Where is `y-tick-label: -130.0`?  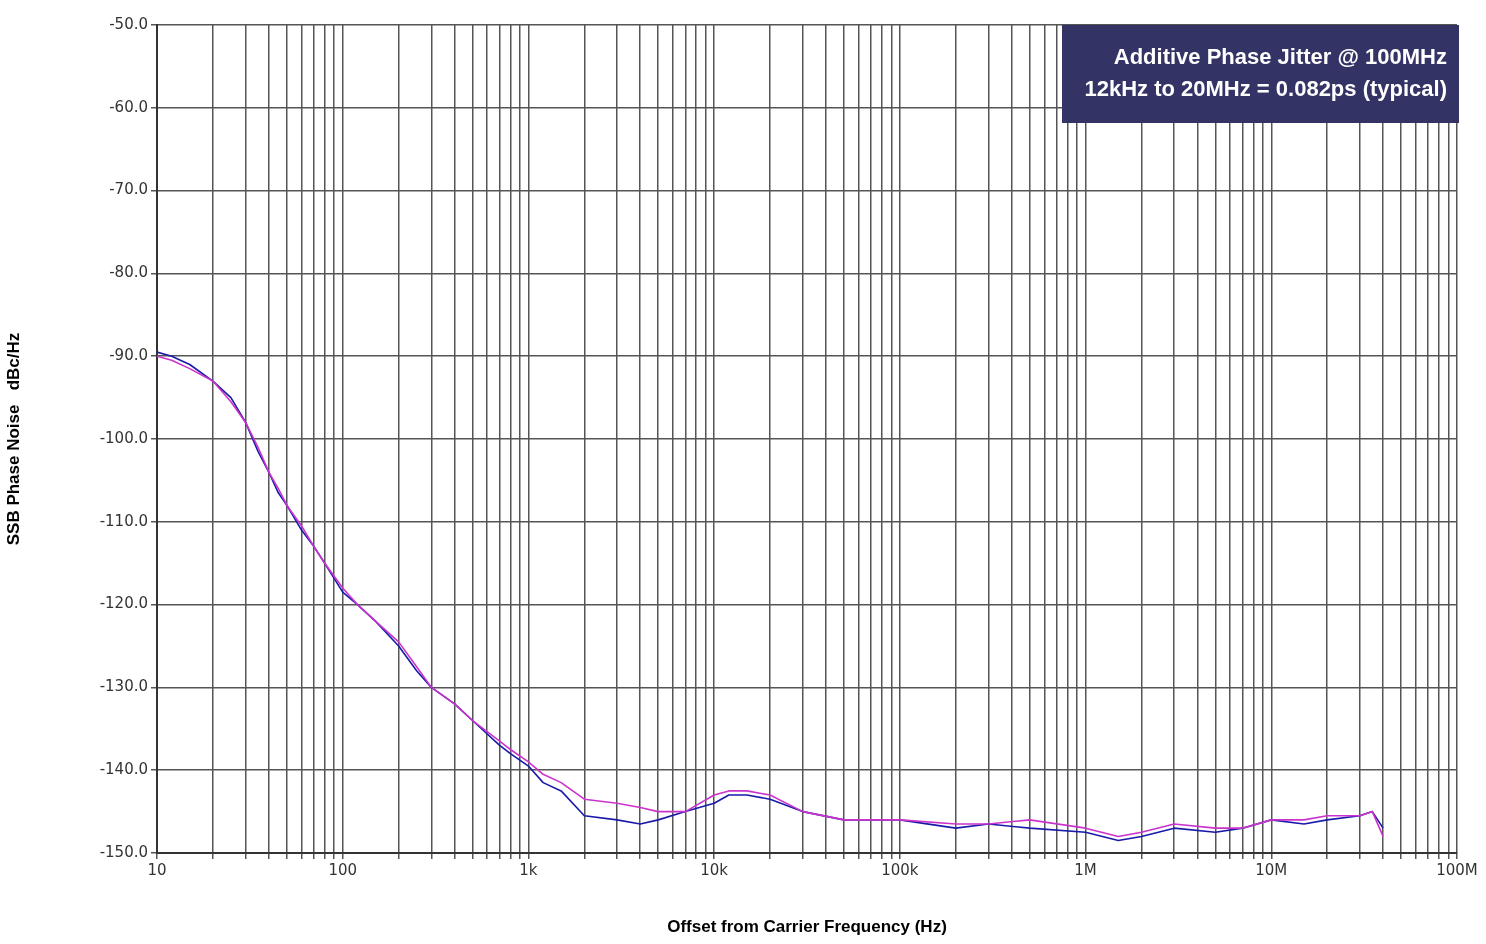
y-tick-label: -130.0 is located at coordinates (123, 686).